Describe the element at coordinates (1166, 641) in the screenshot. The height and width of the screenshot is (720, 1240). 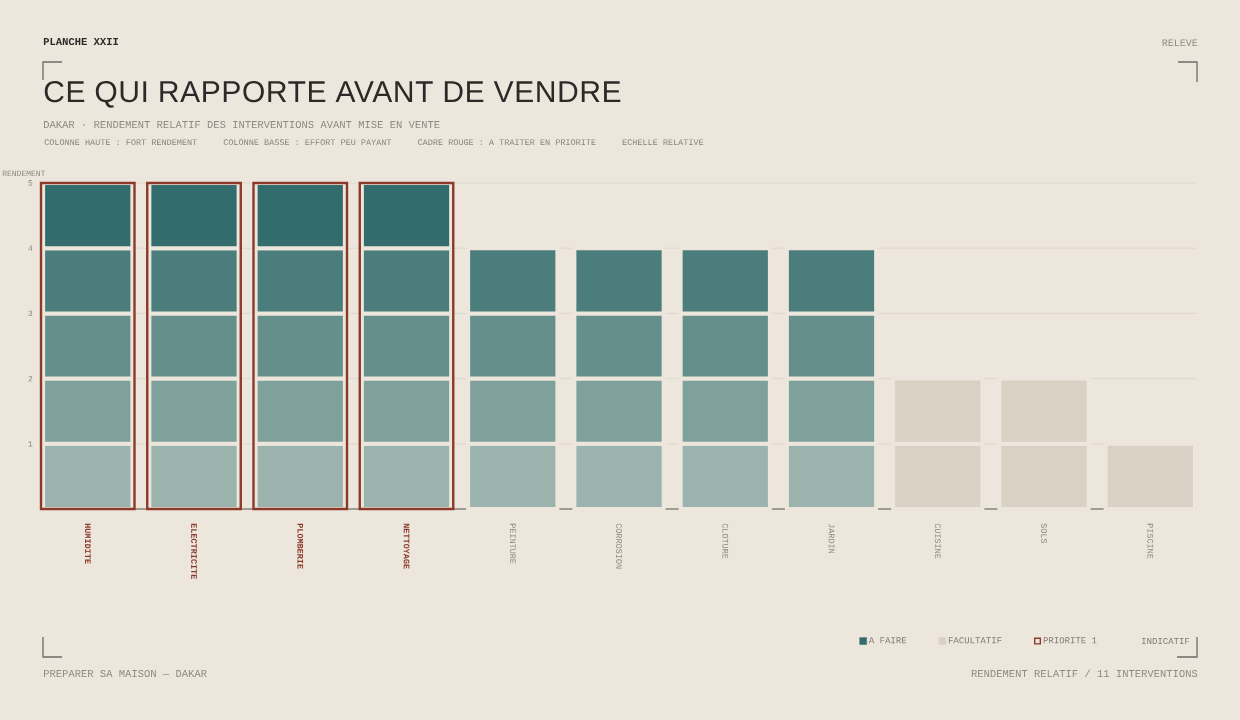
I see `text: INDICATIF` at that location.